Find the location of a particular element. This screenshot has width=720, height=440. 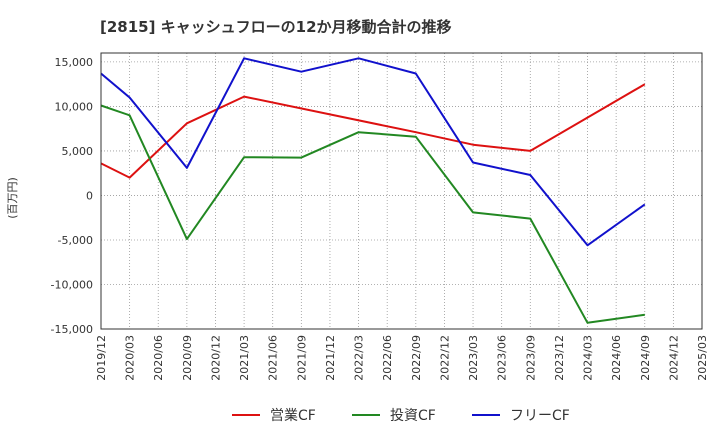

x-tick-label: 2023/06 is located at coordinates (502, 358).